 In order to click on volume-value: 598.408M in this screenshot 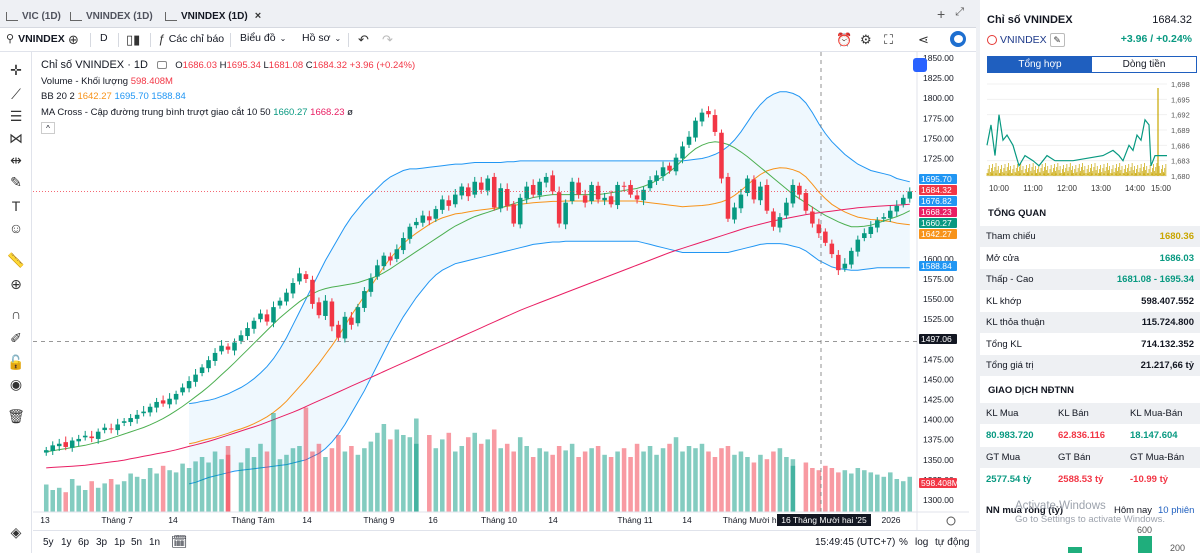, I will do `click(151, 81)`.